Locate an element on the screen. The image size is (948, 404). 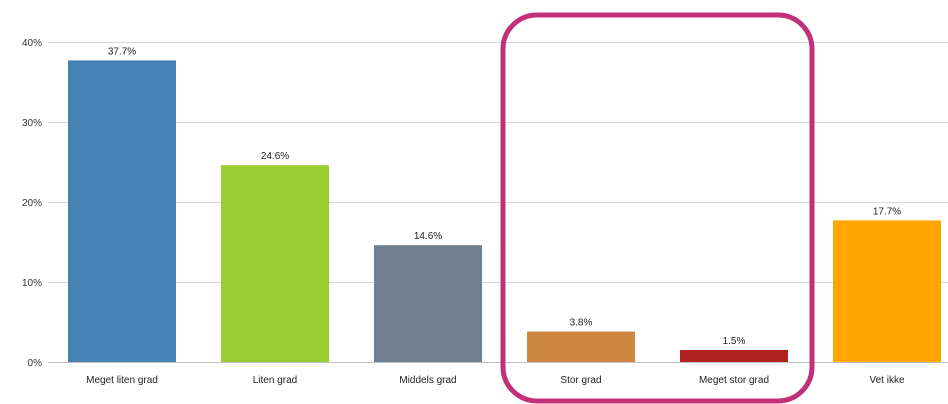
y-tick-label: 10% is located at coordinates (32, 283).